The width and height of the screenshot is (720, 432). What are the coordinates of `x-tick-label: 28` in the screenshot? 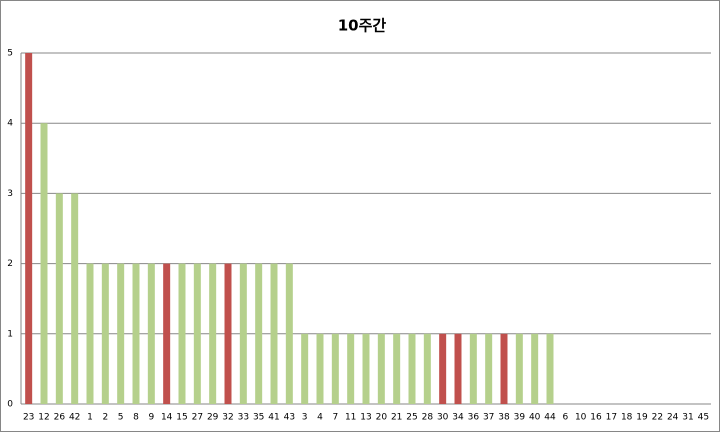 It's located at (428, 418).